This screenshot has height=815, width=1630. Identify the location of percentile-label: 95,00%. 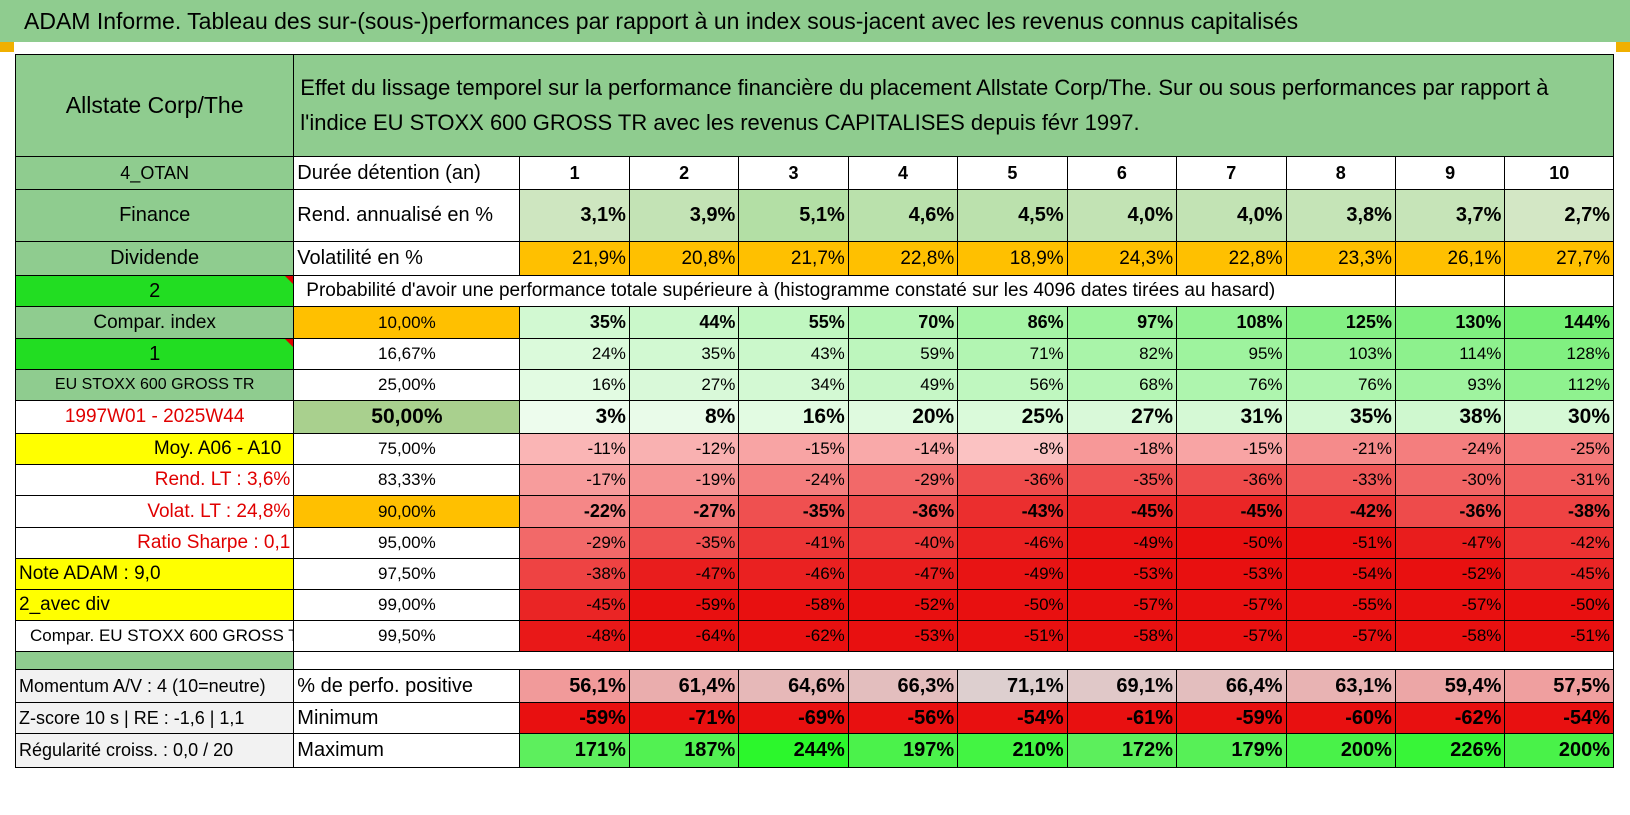
(407, 543).